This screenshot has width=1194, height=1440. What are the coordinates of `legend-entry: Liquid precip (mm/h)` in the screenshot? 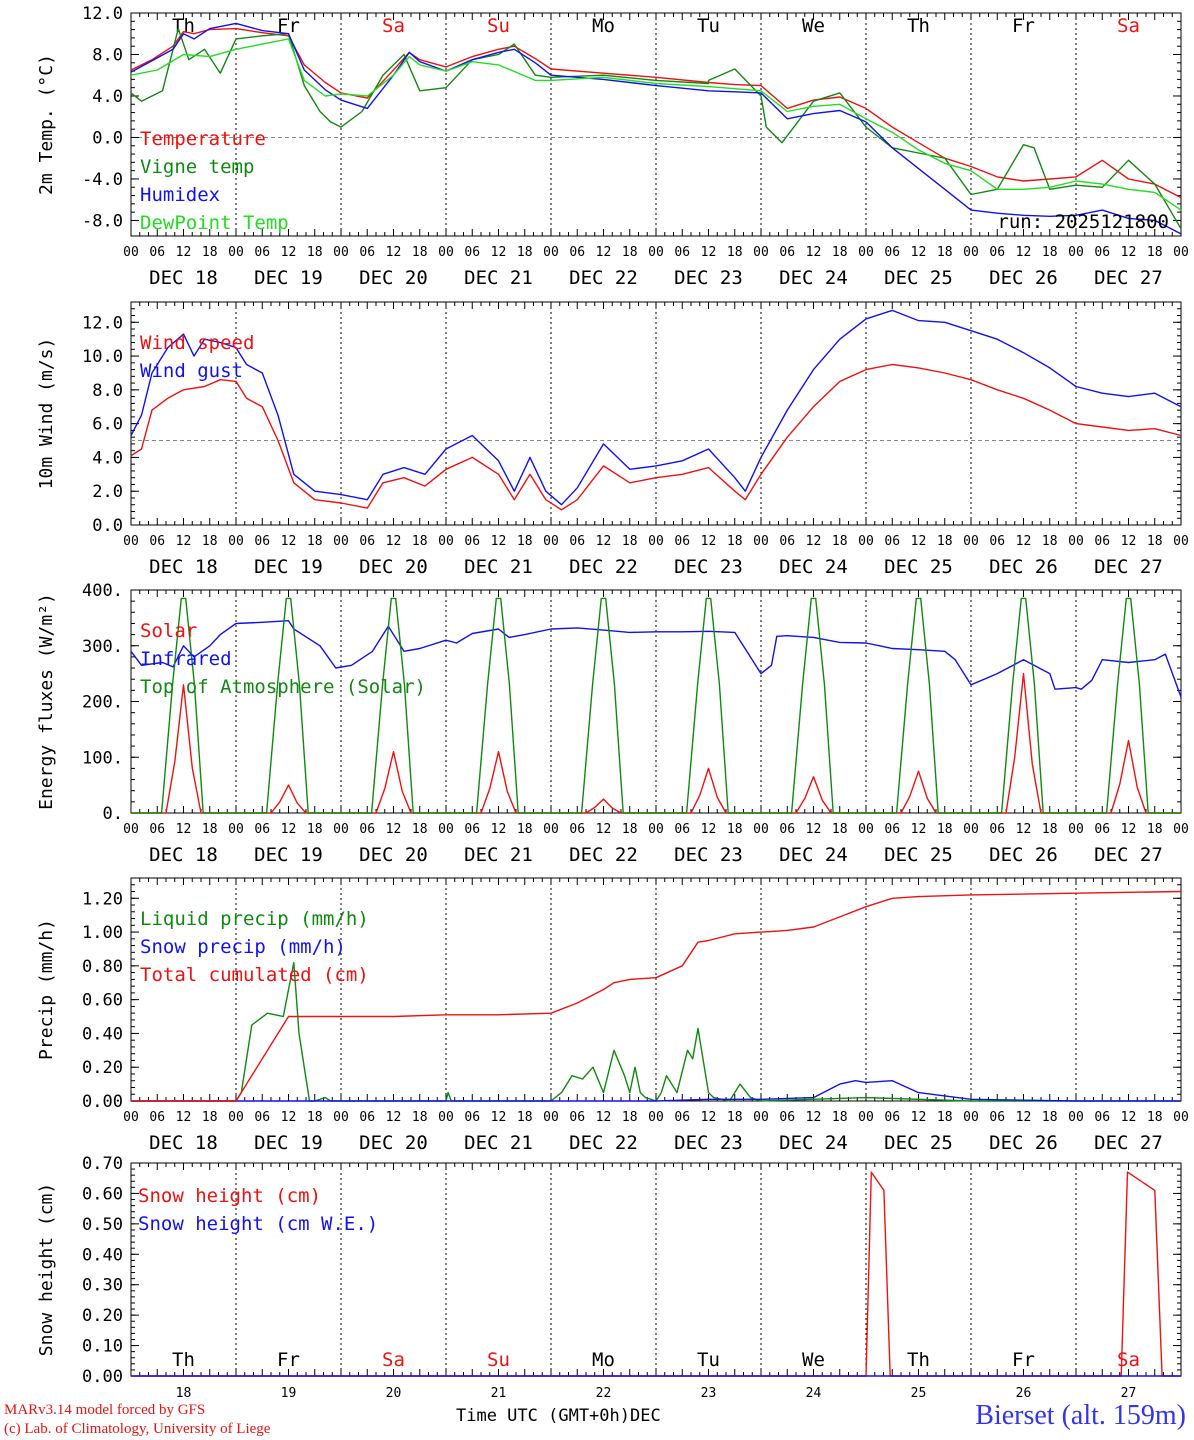 It's located at (254, 919).